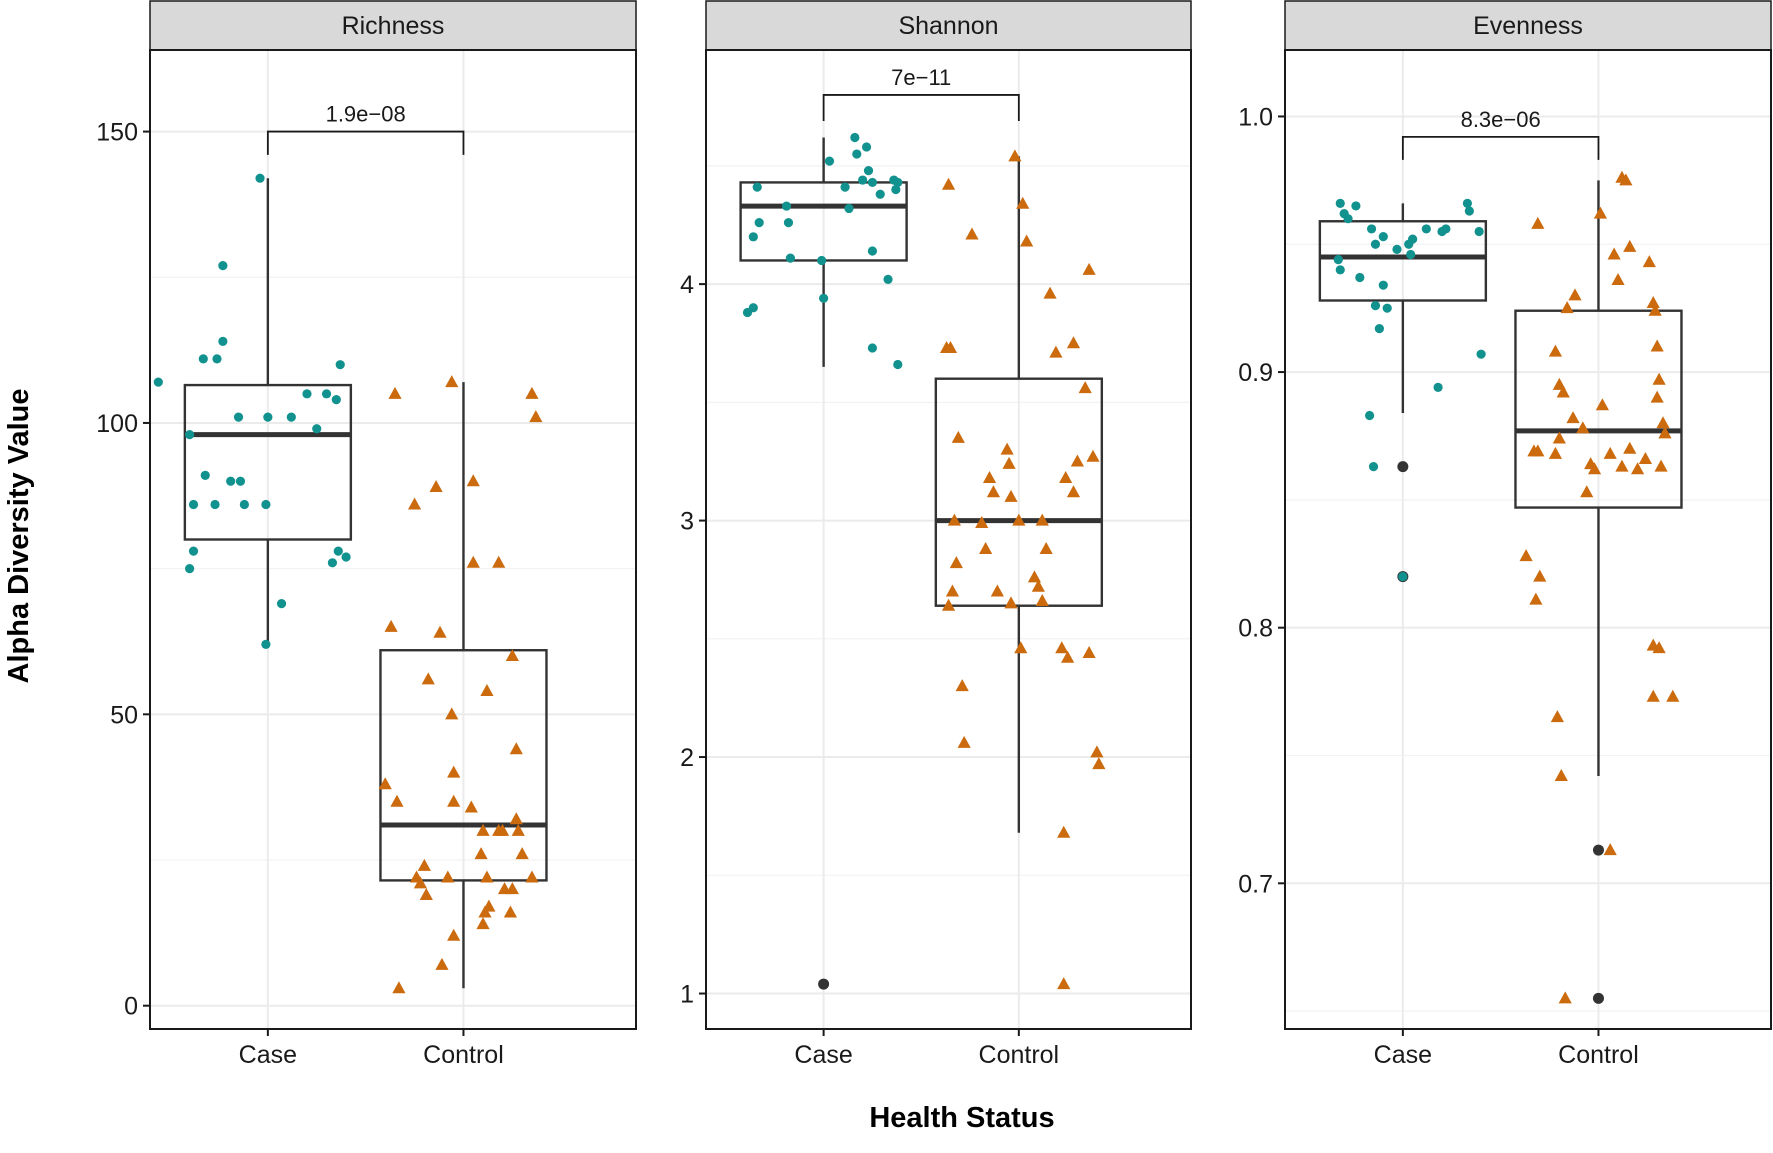  What do you see at coordinates (1255, 884) in the screenshot?
I see `y-tick-label: 0.7` at bounding box center [1255, 884].